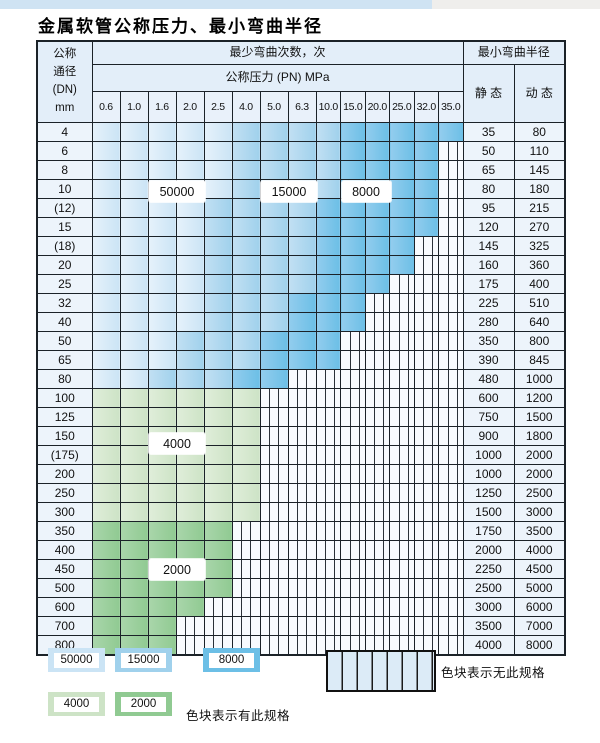 The height and width of the screenshot is (743, 600). Describe the element at coordinates (539, 588) in the screenshot. I see `dynamic-radius-value: 5000` at that location.